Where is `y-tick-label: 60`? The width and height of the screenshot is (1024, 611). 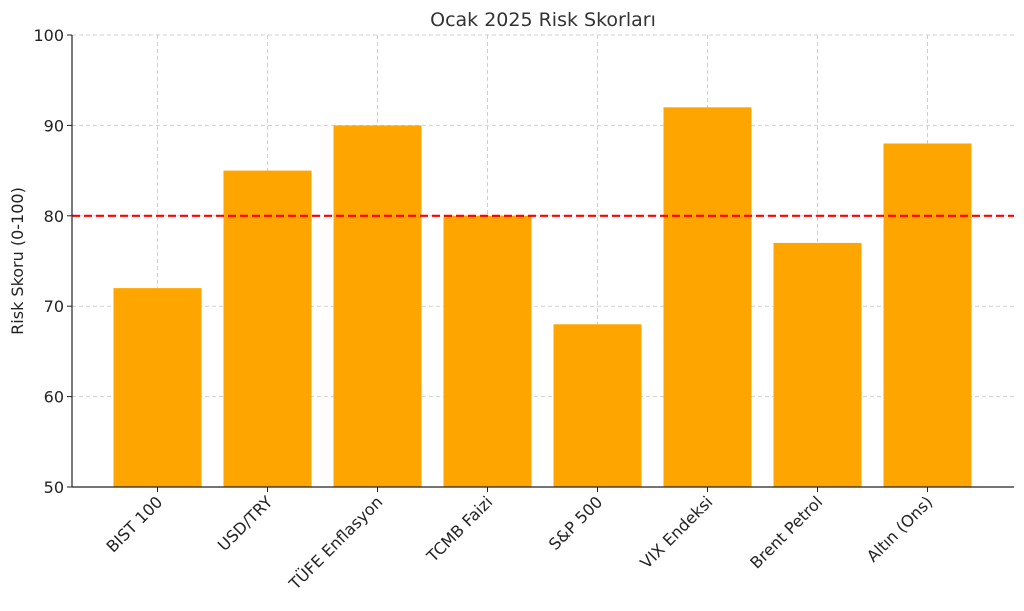 y-tick-label: 60 is located at coordinates (54, 397).